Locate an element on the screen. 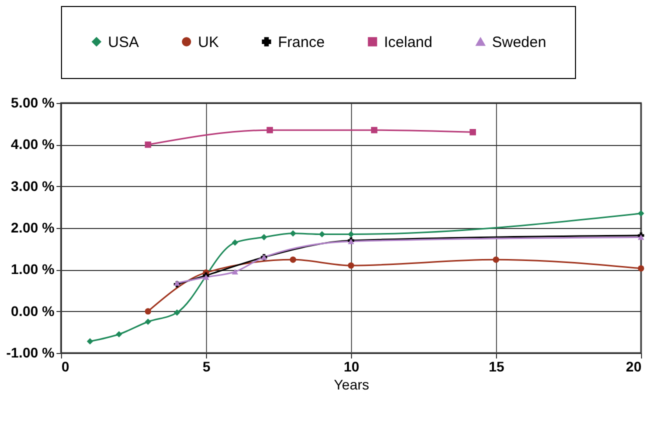  y-tick-label: 4.00 % is located at coordinates (33, 144).